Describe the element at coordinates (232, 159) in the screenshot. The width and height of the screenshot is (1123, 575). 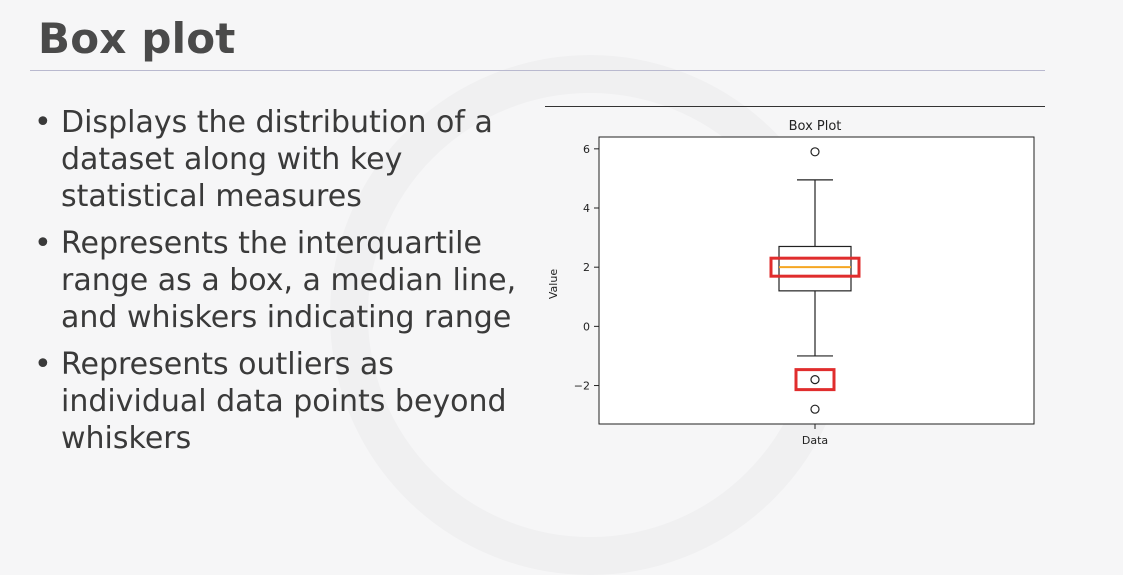
I see `bullet-line: dataset along with key` at that location.